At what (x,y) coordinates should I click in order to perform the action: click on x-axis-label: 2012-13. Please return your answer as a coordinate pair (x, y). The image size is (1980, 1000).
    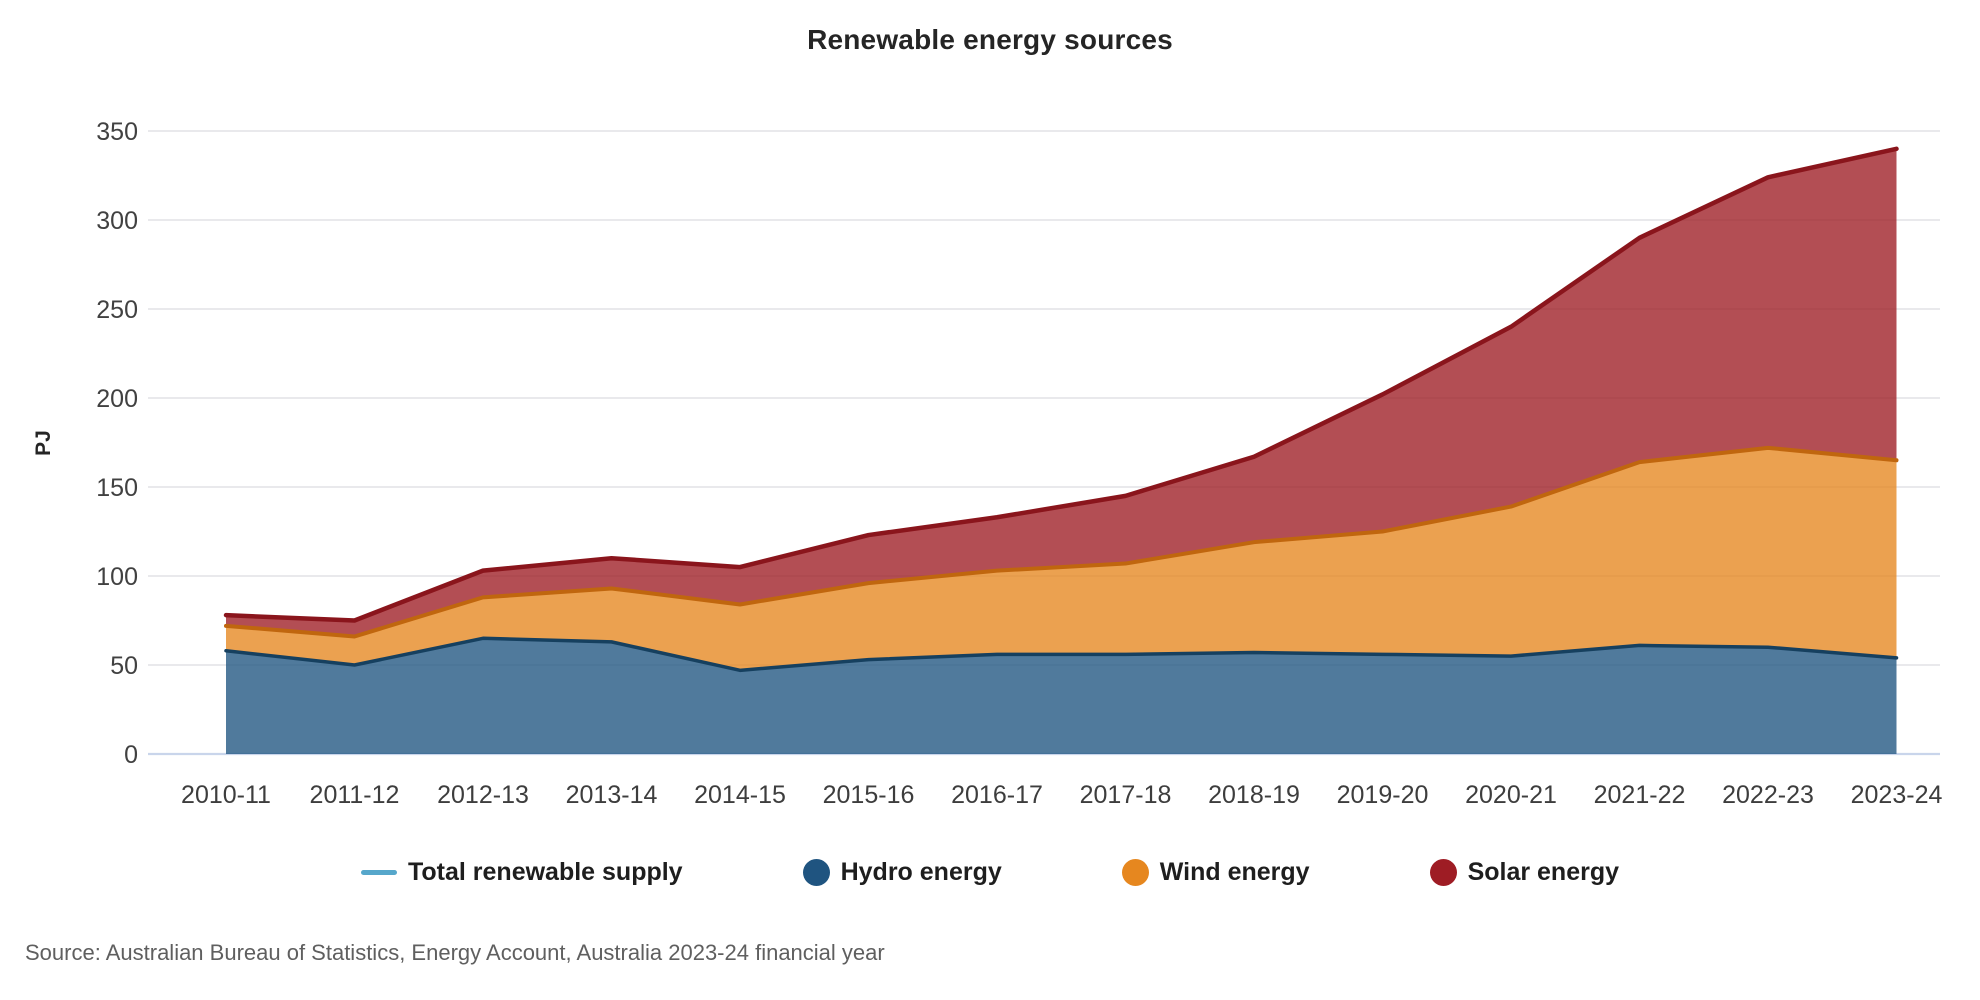
    Looking at the image, I should click on (483, 795).